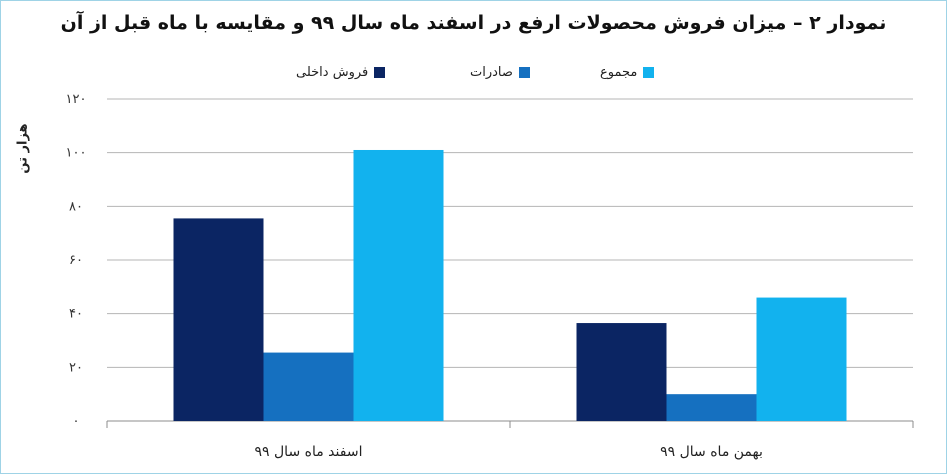 This screenshot has width=947, height=474. I want to click on y-tick-label-60: ۶۰, so click(76, 260).